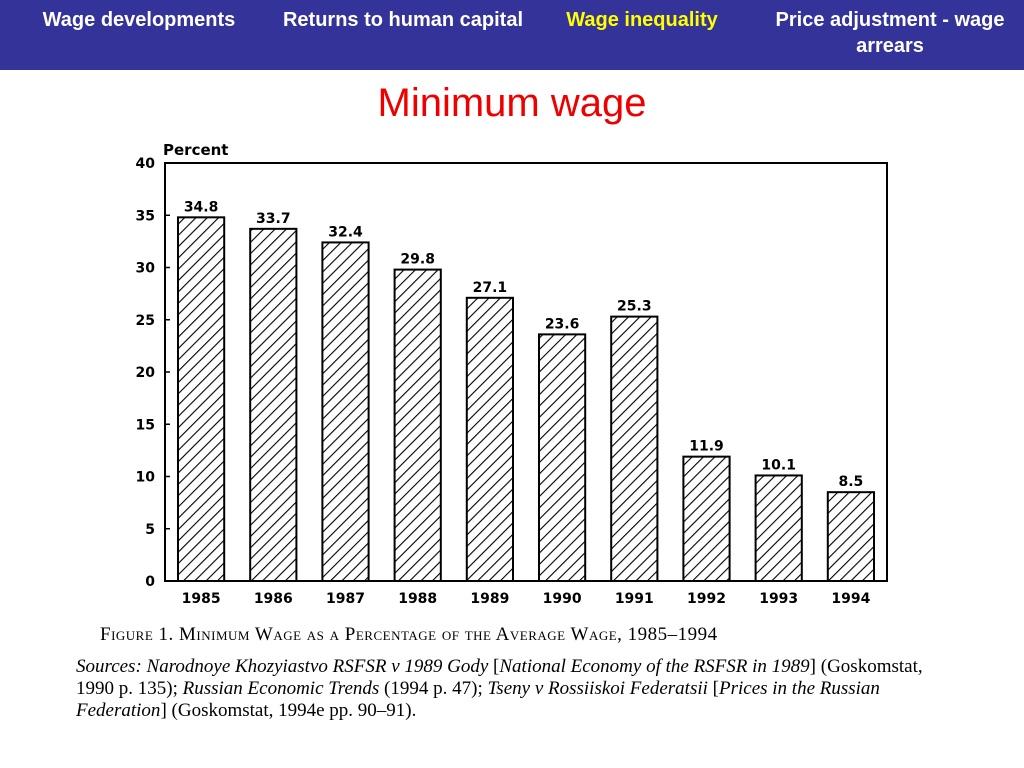 The height and width of the screenshot is (768, 1024). Describe the element at coordinates (850, 599) in the screenshot. I see `x-tick-label-1994: 1994` at that location.